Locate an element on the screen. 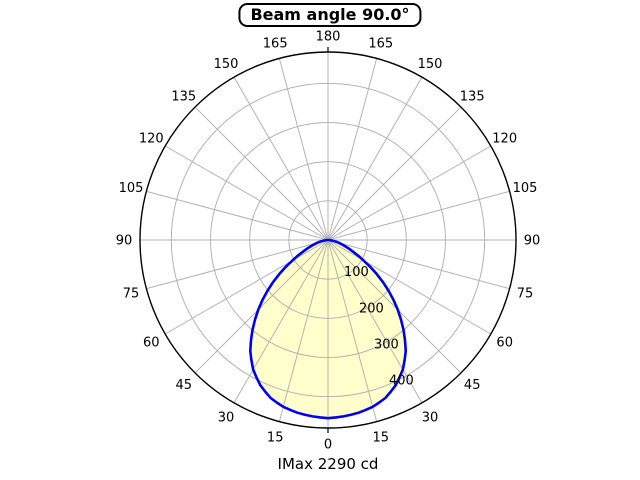 This screenshot has height=480, width=640. radial-tick-label: 100 is located at coordinates (356, 272).